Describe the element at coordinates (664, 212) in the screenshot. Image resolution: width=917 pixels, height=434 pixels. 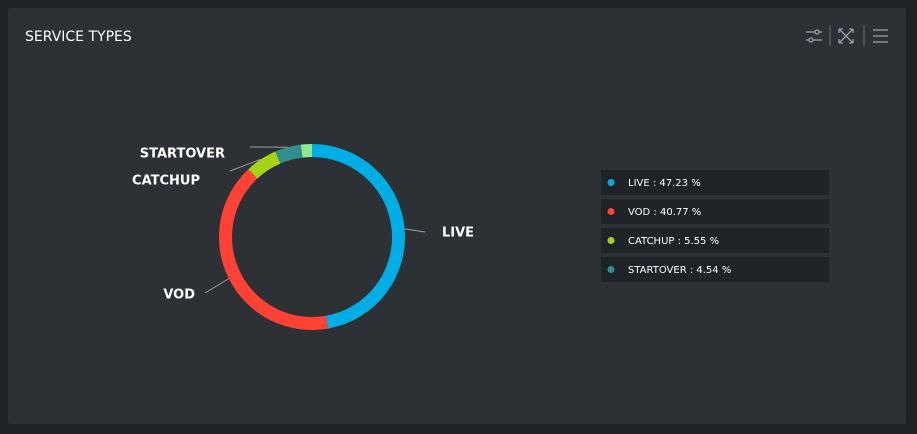
I see `legend-label: VOD : 40.77 %` at that location.